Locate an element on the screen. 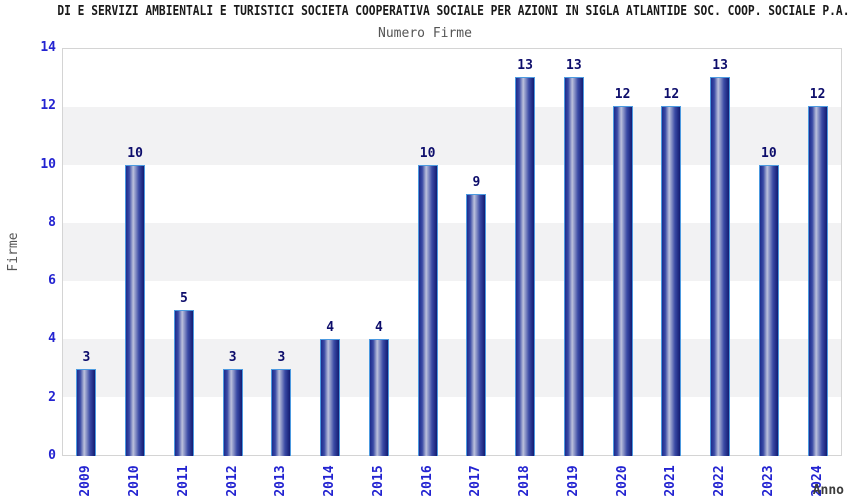 The width and height of the screenshot is (850, 500). y-tick-label: 8 is located at coordinates (52, 222).